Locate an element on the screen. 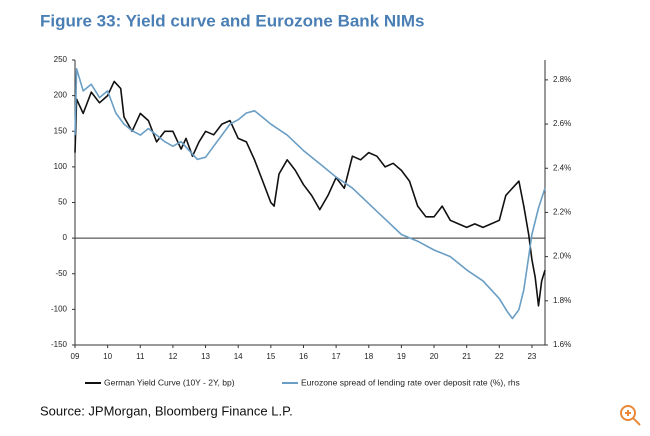 Image resolution: width=650 pixels, height=436 pixels. y-tick-label: 0 is located at coordinates (65, 237).